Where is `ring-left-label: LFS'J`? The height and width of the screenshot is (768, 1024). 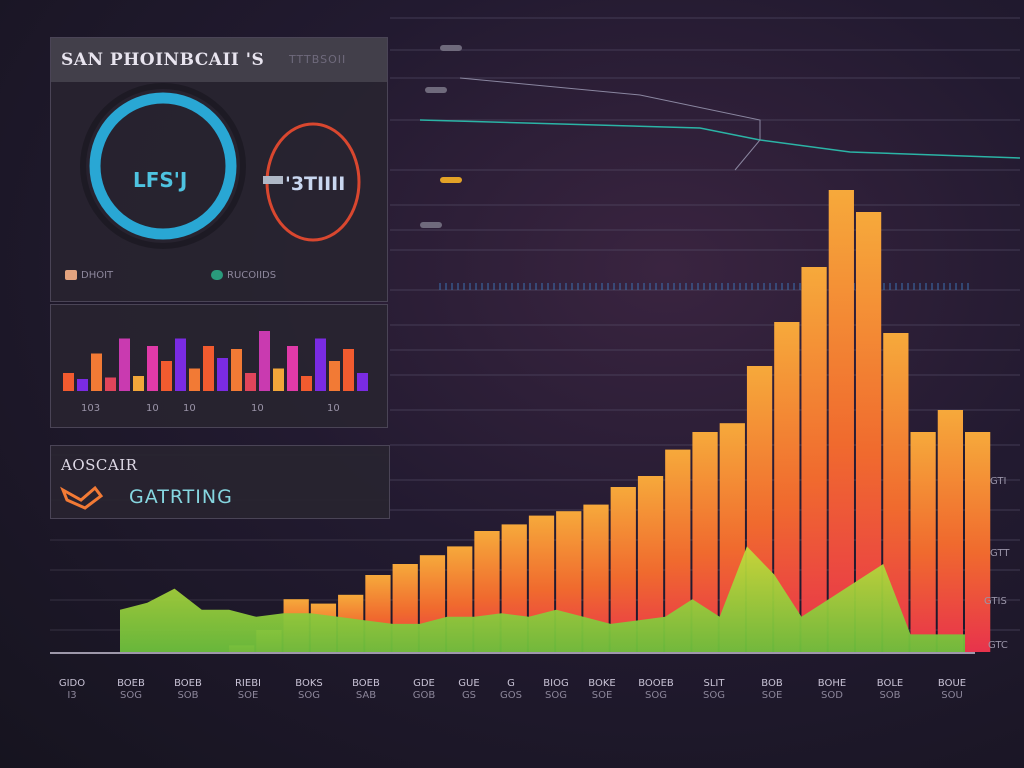
ring-left-label: LFS'J is located at coordinates (160, 180).